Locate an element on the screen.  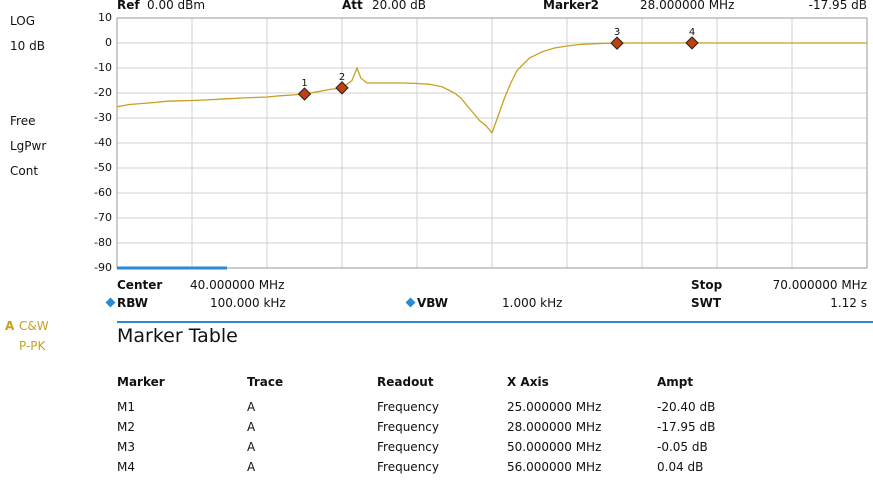
y-tick-label: -30 is located at coordinates (103, 117).